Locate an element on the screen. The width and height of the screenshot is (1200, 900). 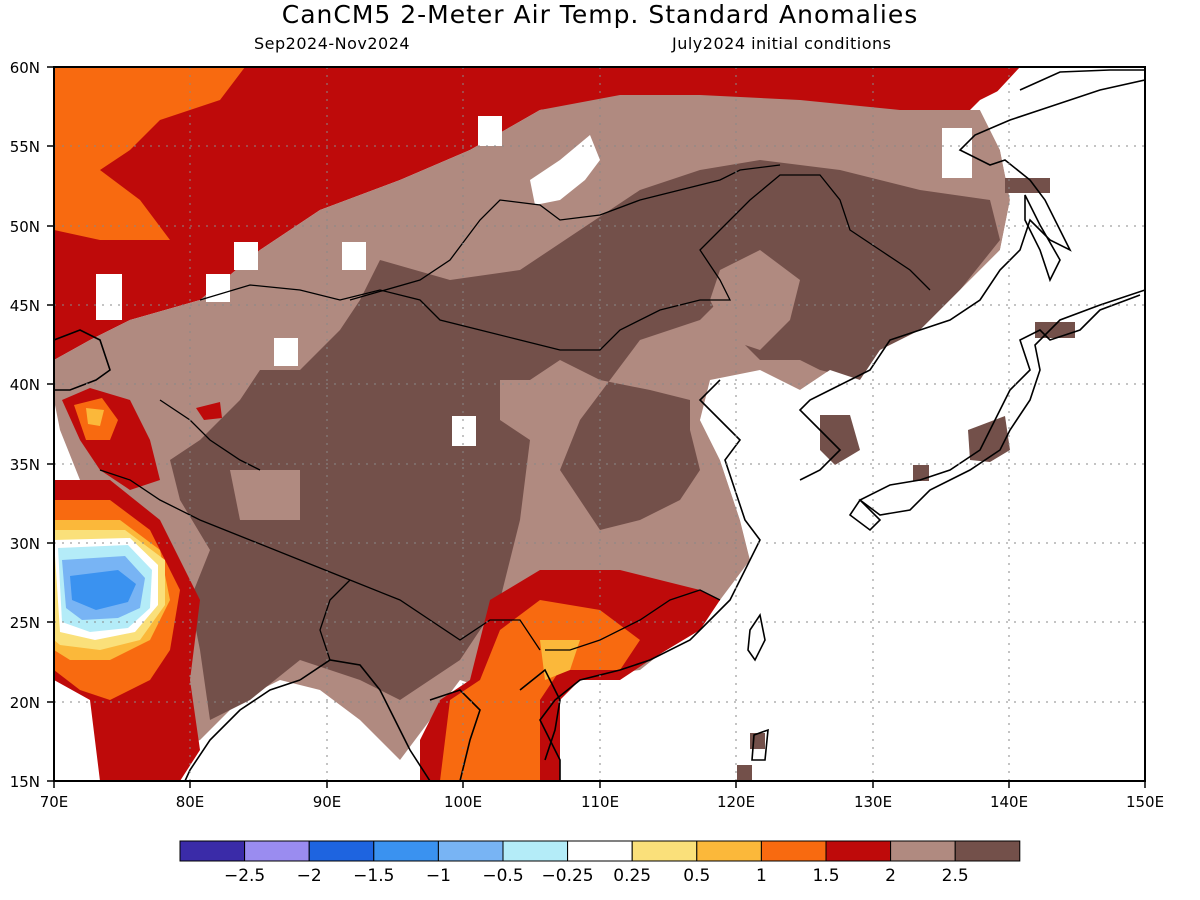
colorbar-label: −1 is located at coordinates (438, 876).